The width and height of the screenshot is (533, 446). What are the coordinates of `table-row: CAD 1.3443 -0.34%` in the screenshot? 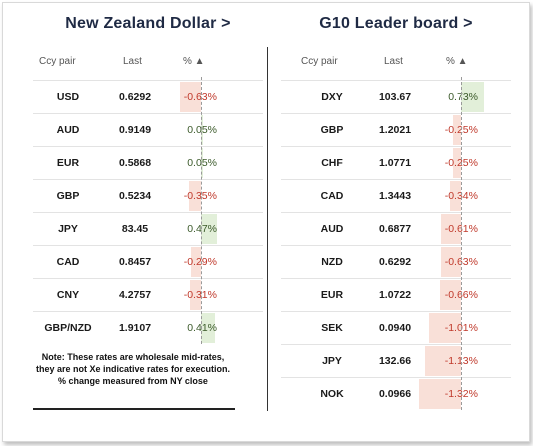 It's located at (396, 196).